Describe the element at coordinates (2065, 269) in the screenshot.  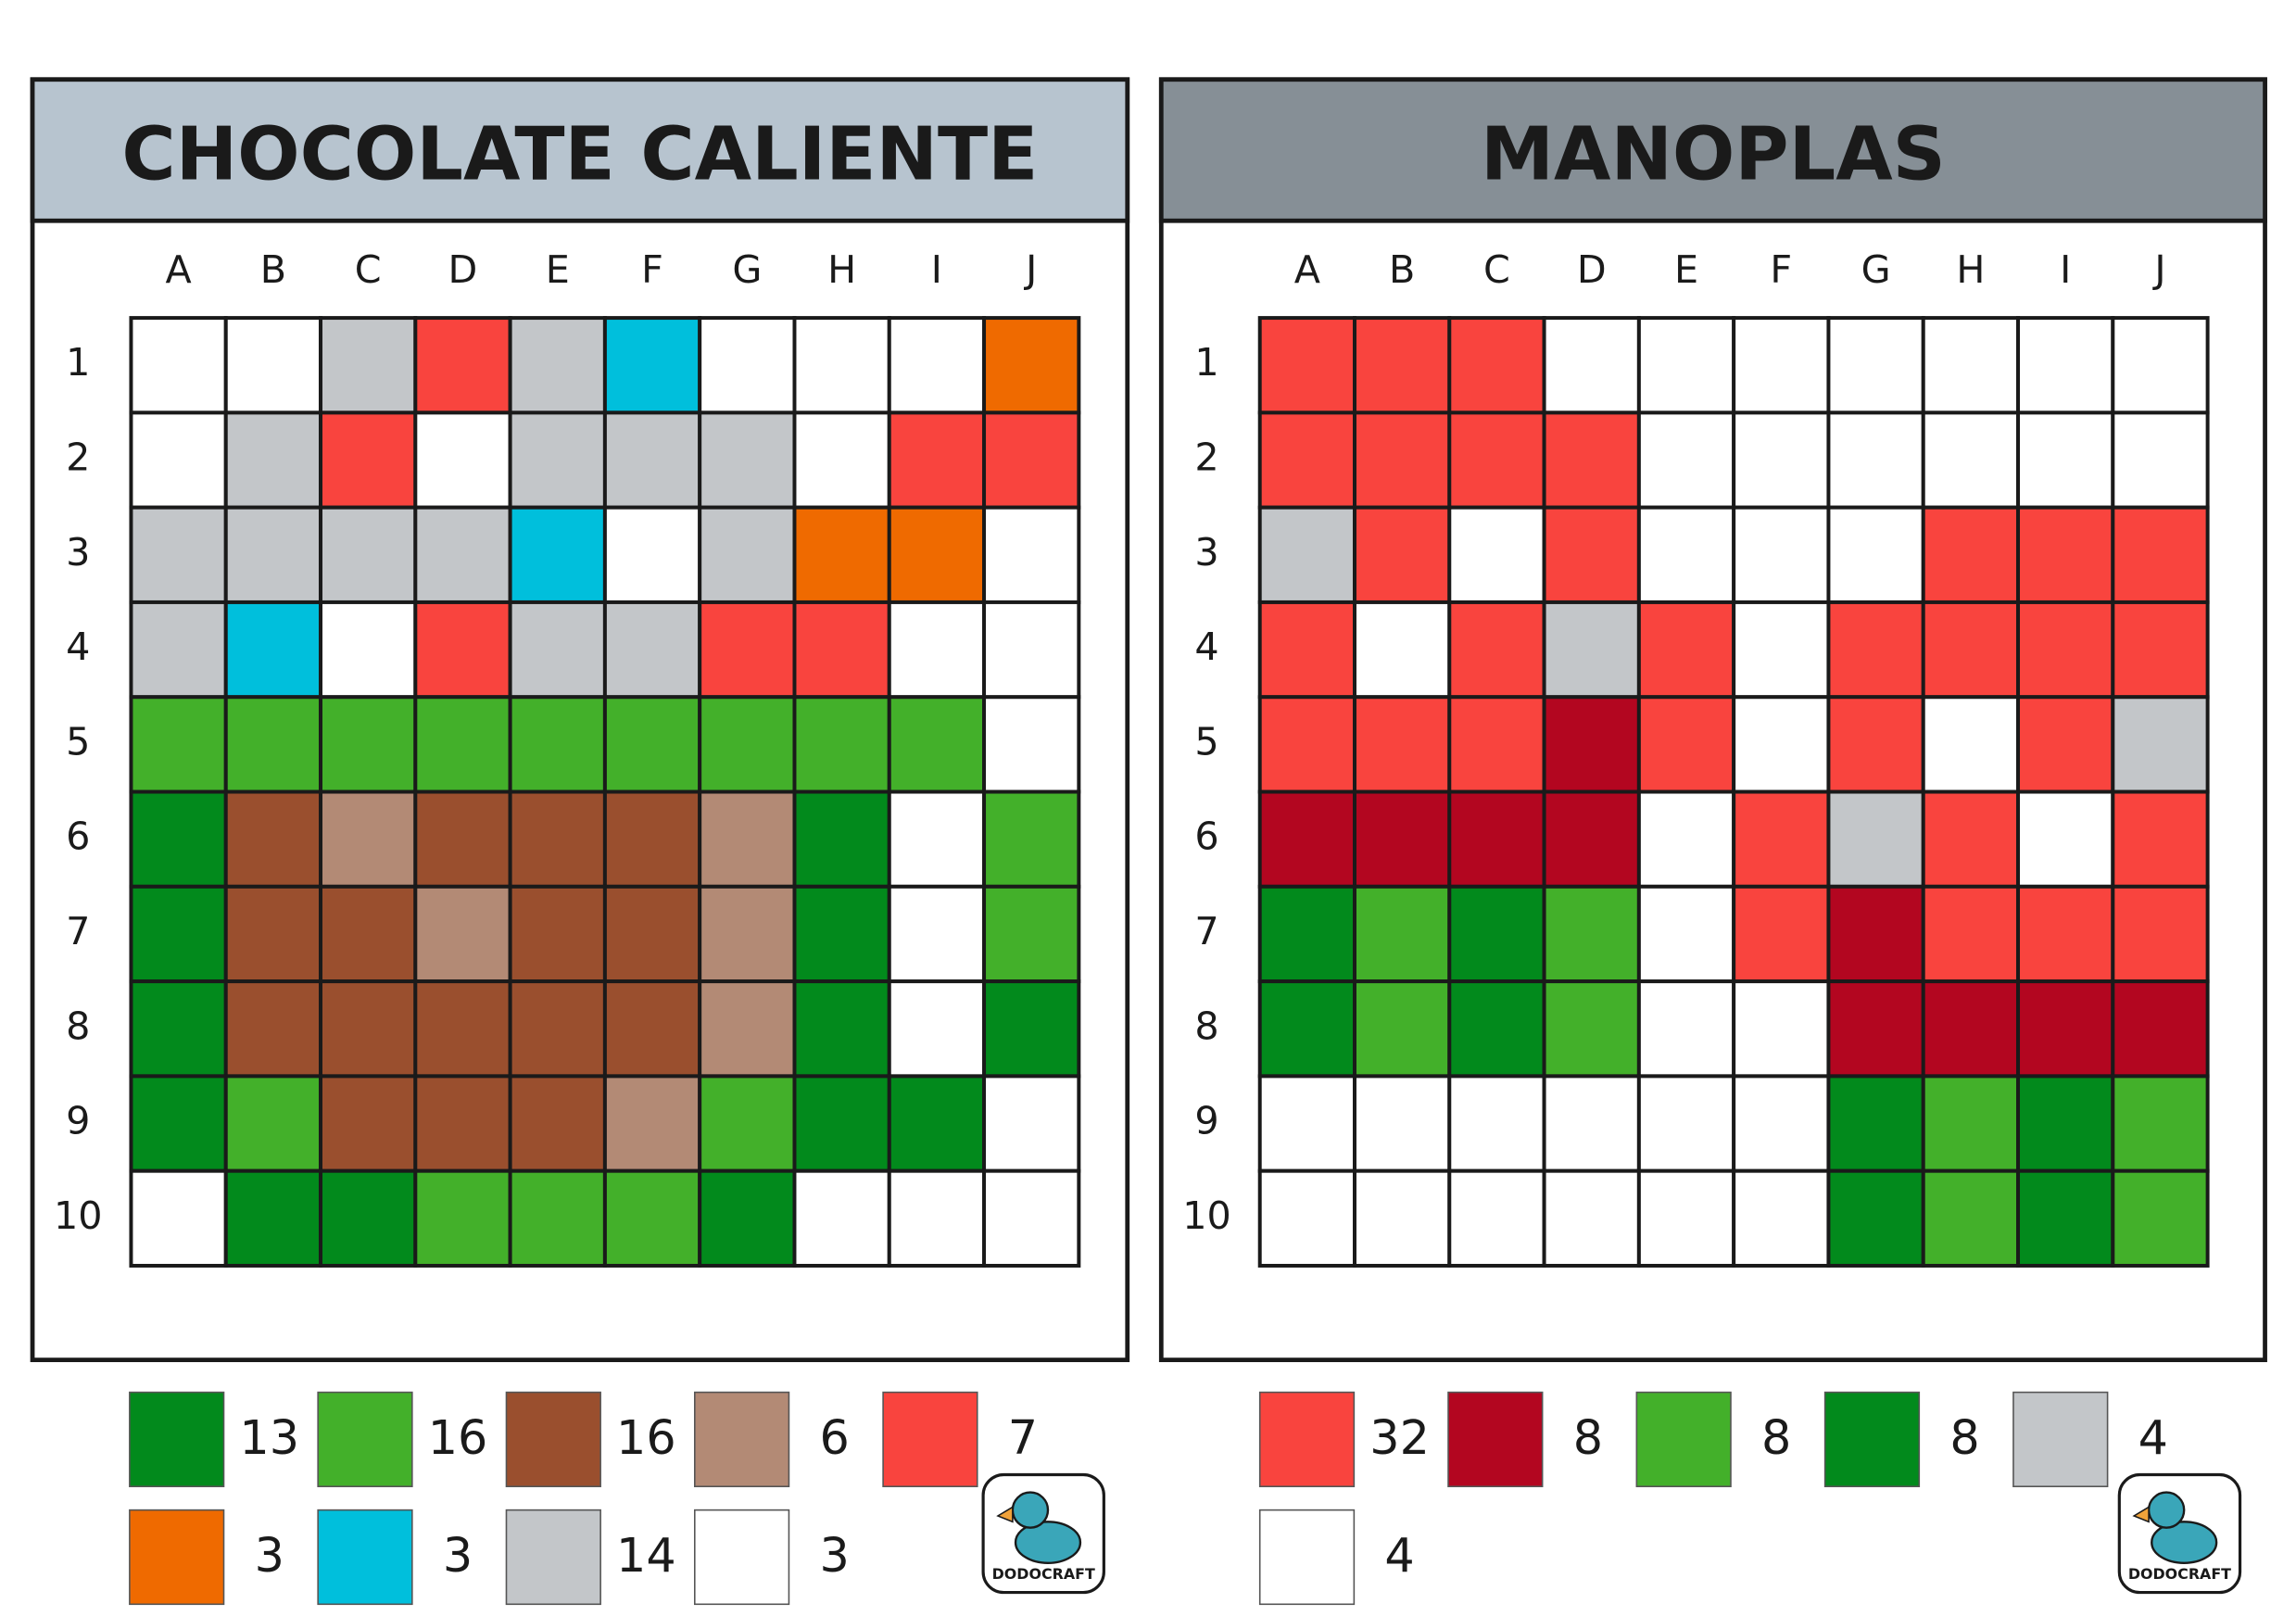
I see `column-label: I` at that location.